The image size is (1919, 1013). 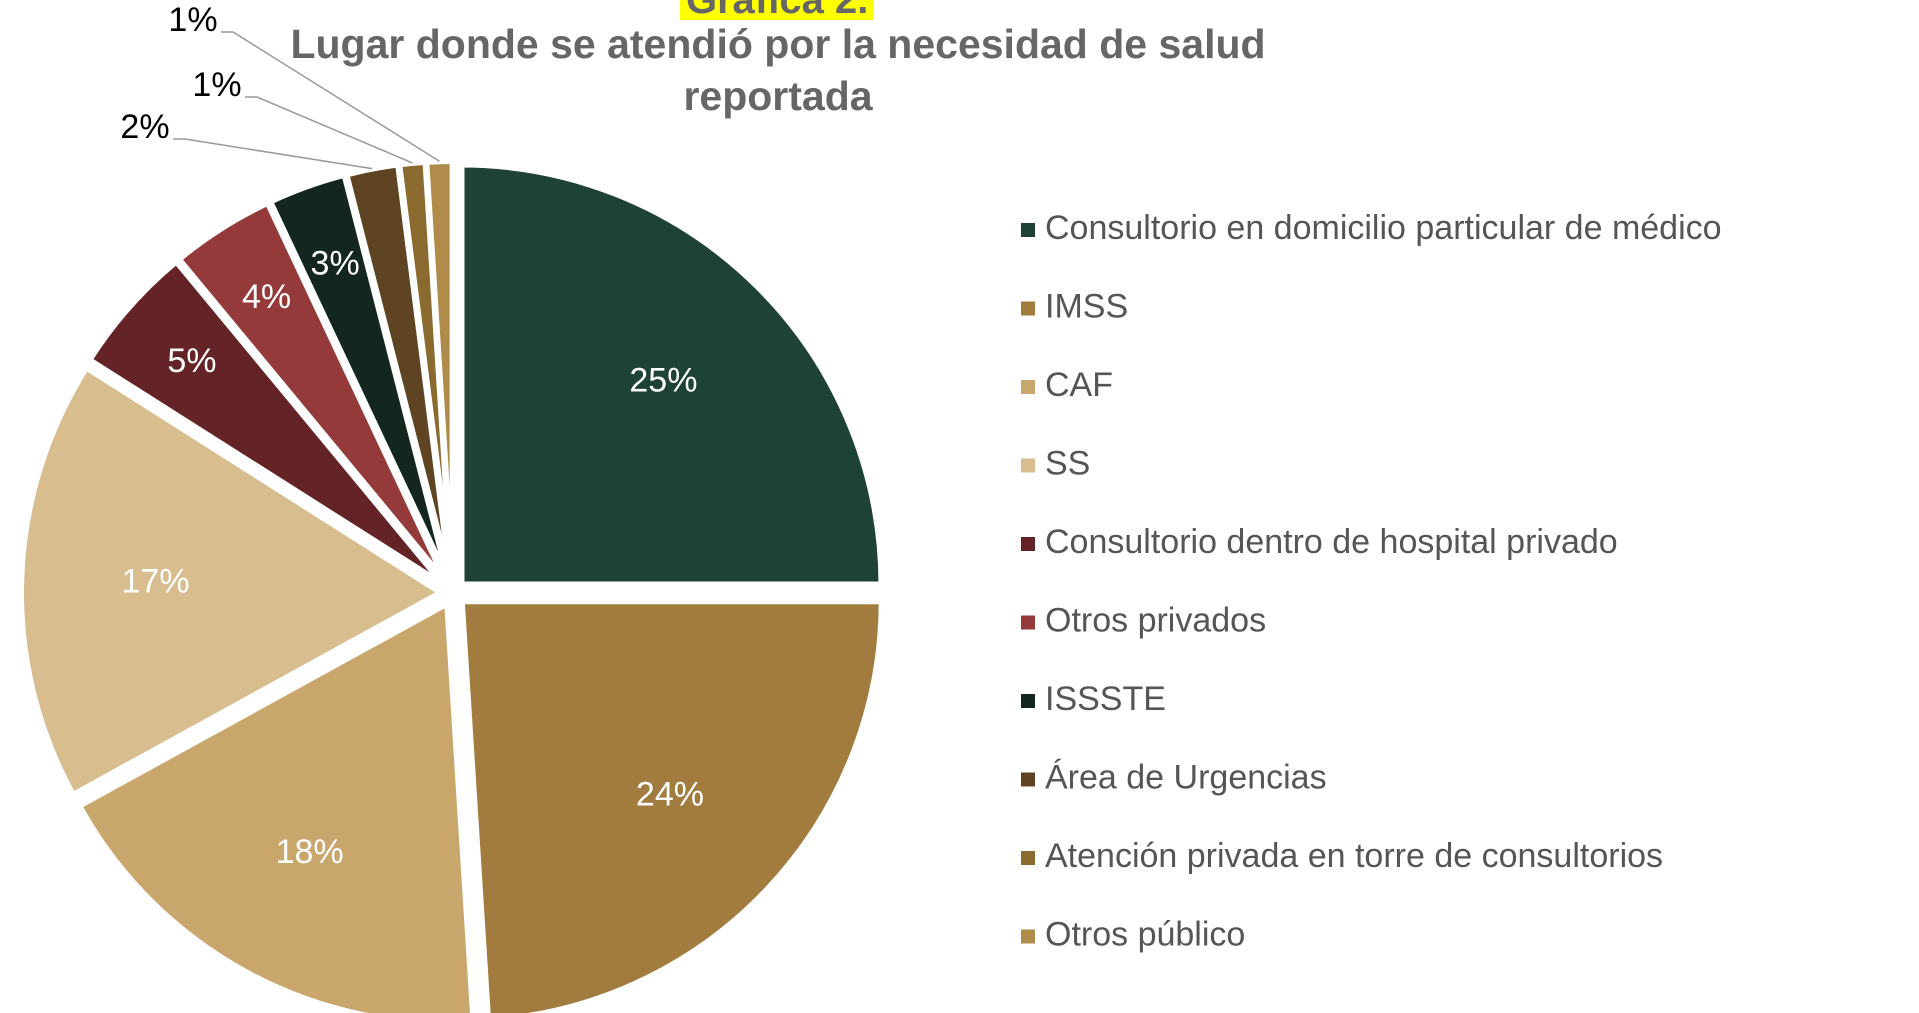 I want to click on legend-label: Consultorio dentro de hospital privado, so click(x=1331, y=542).